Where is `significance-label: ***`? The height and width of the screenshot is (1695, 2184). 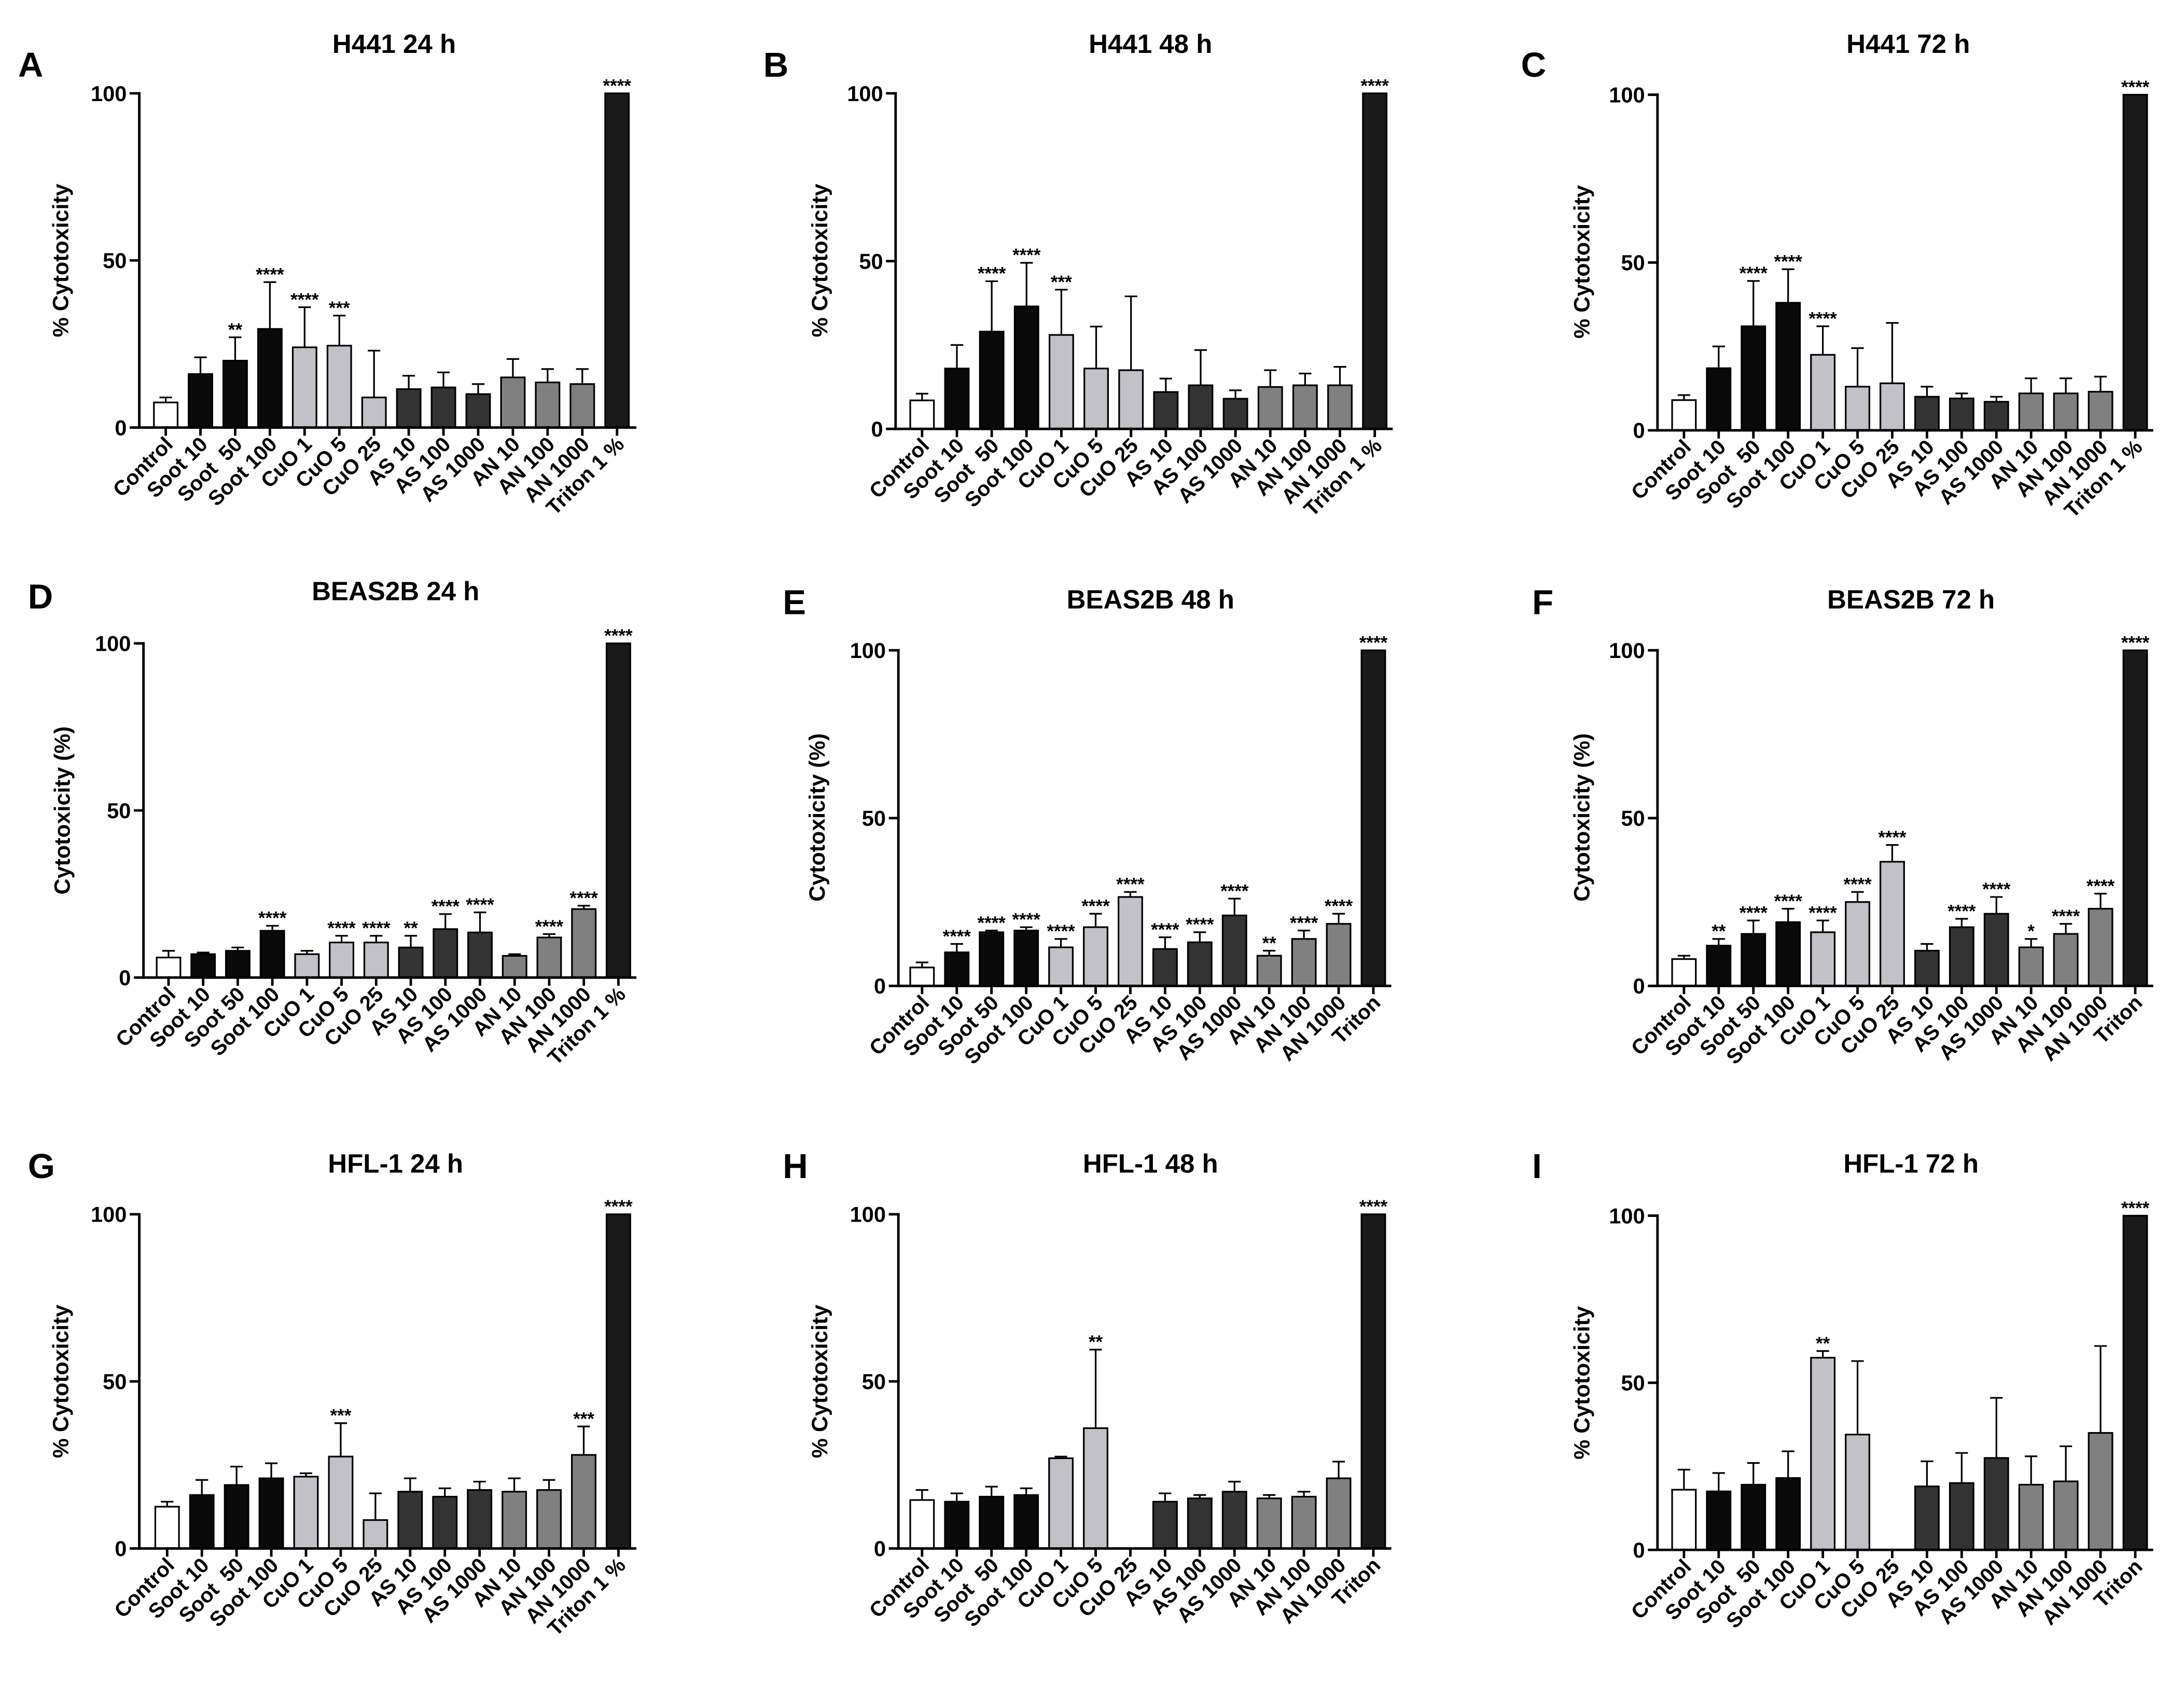 significance-label: *** is located at coordinates (583, 1419).